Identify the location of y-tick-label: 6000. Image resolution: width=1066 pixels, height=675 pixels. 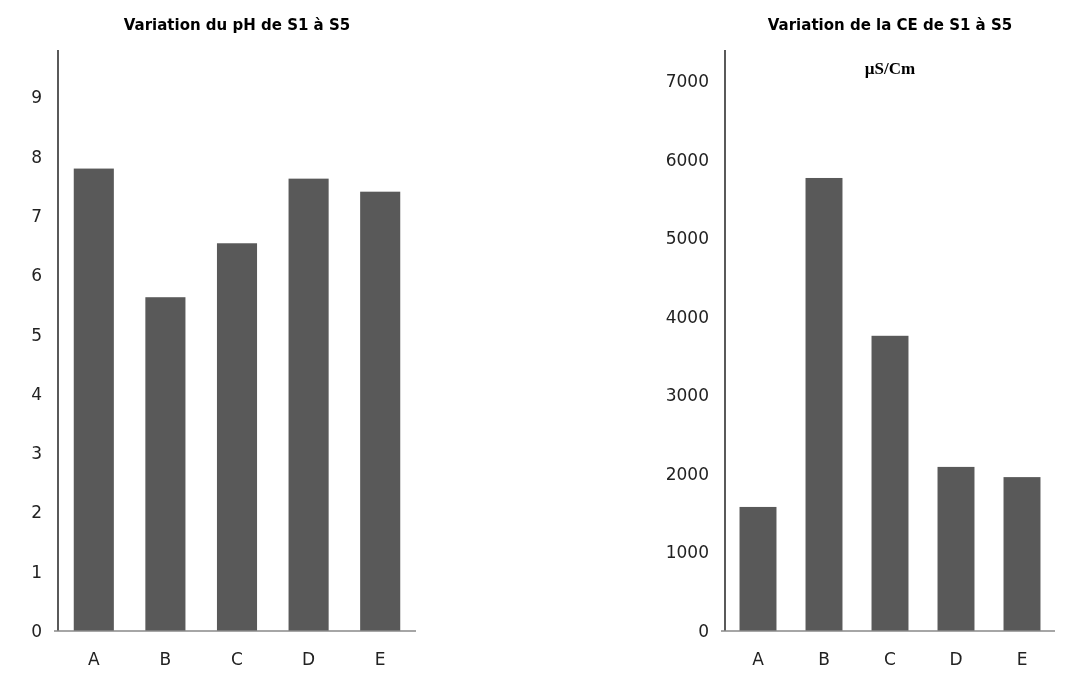
(687, 159).